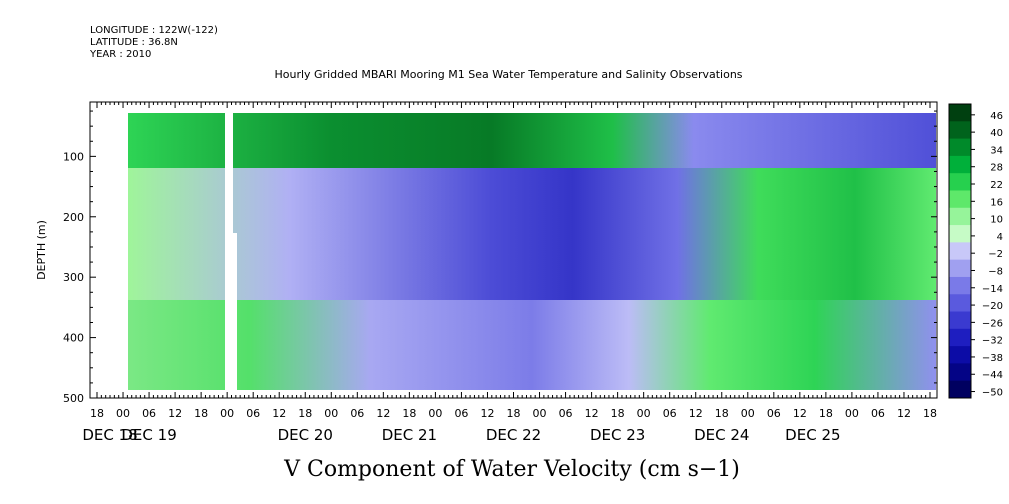  Describe the element at coordinates (532, 345) in the screenshot. I see `heatmap-band-deep` at that location.